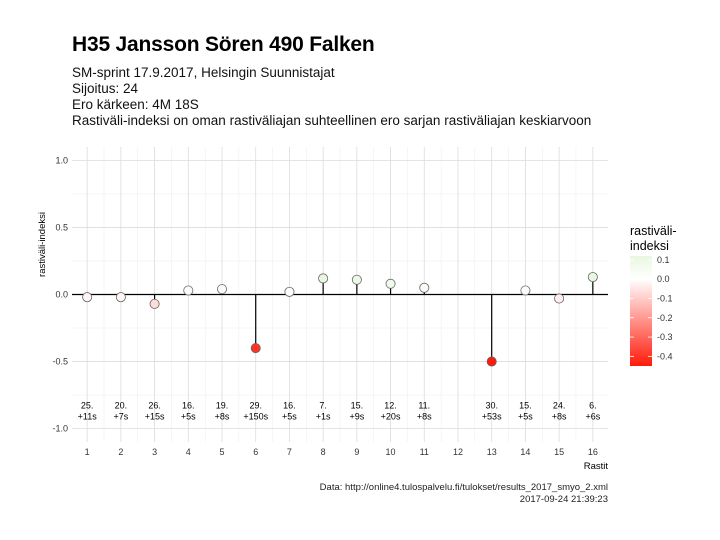  What do you see at coordinates (289, 452) in the screenshot?
I see `x-tick-label: 7` at bounding box center [289, 452].